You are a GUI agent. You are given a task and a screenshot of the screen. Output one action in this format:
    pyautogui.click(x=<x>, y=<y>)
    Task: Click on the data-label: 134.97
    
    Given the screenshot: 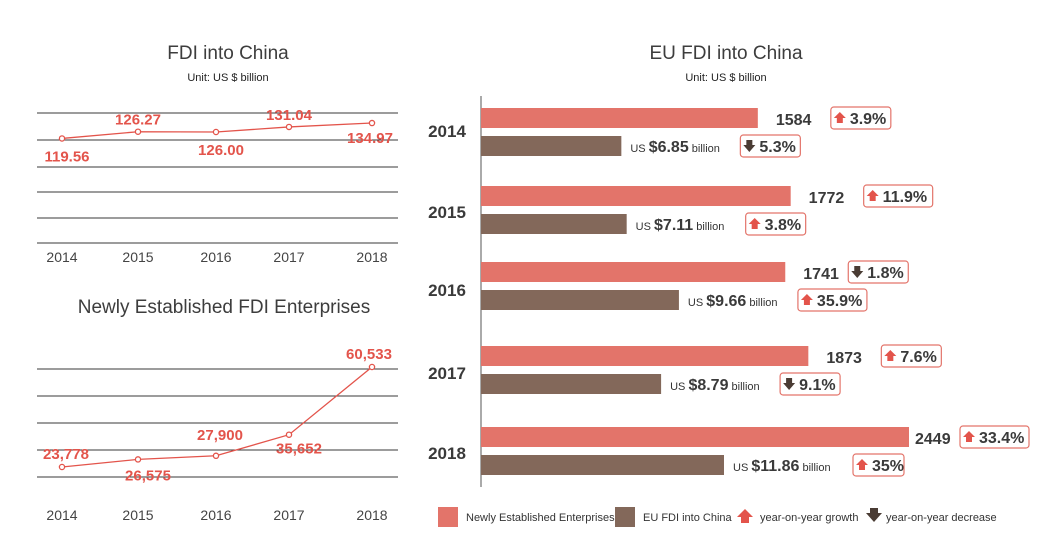 What is the action you would take?
    pyautogui.click(x=370, y=138)
    